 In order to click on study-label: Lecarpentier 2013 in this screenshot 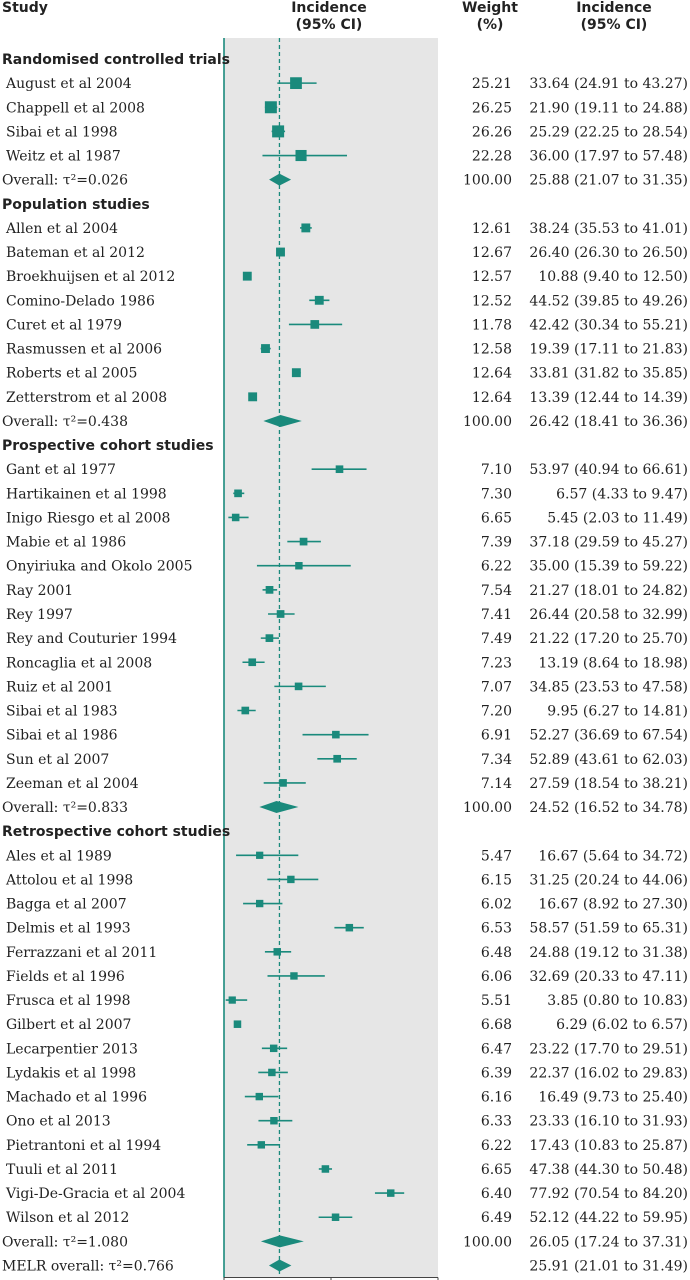, I will do `click(72, 1049)`.